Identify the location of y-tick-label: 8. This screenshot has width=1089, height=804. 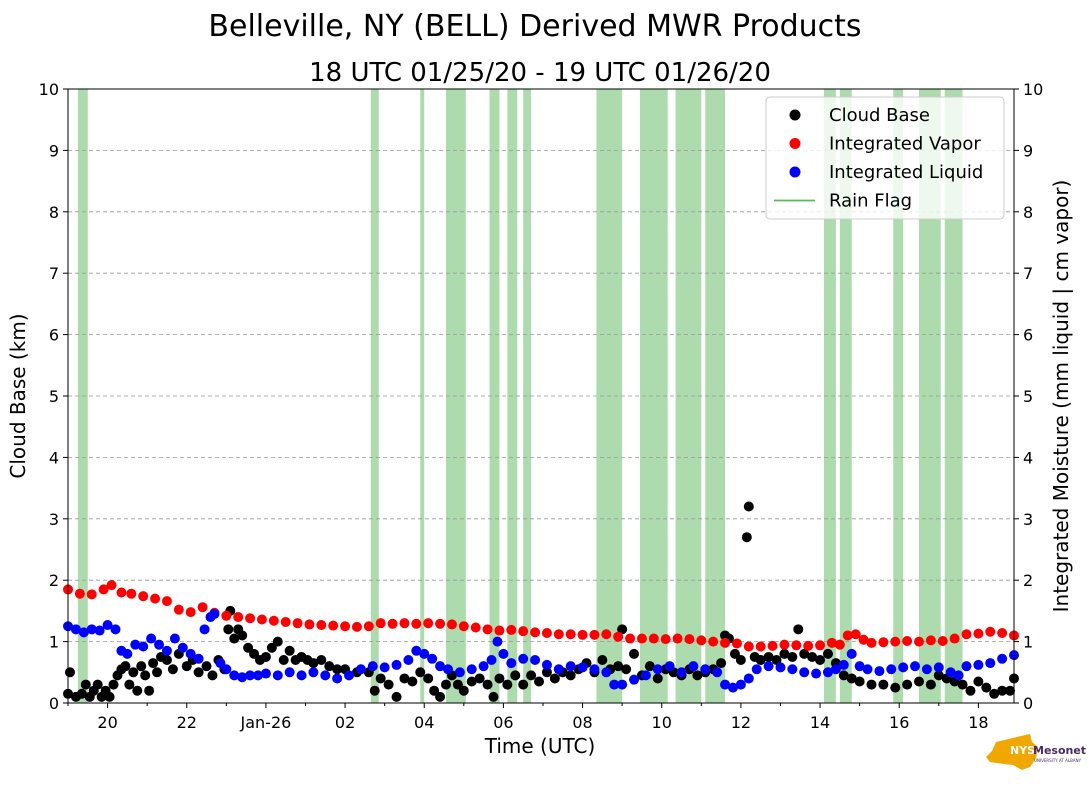
(54, 212).